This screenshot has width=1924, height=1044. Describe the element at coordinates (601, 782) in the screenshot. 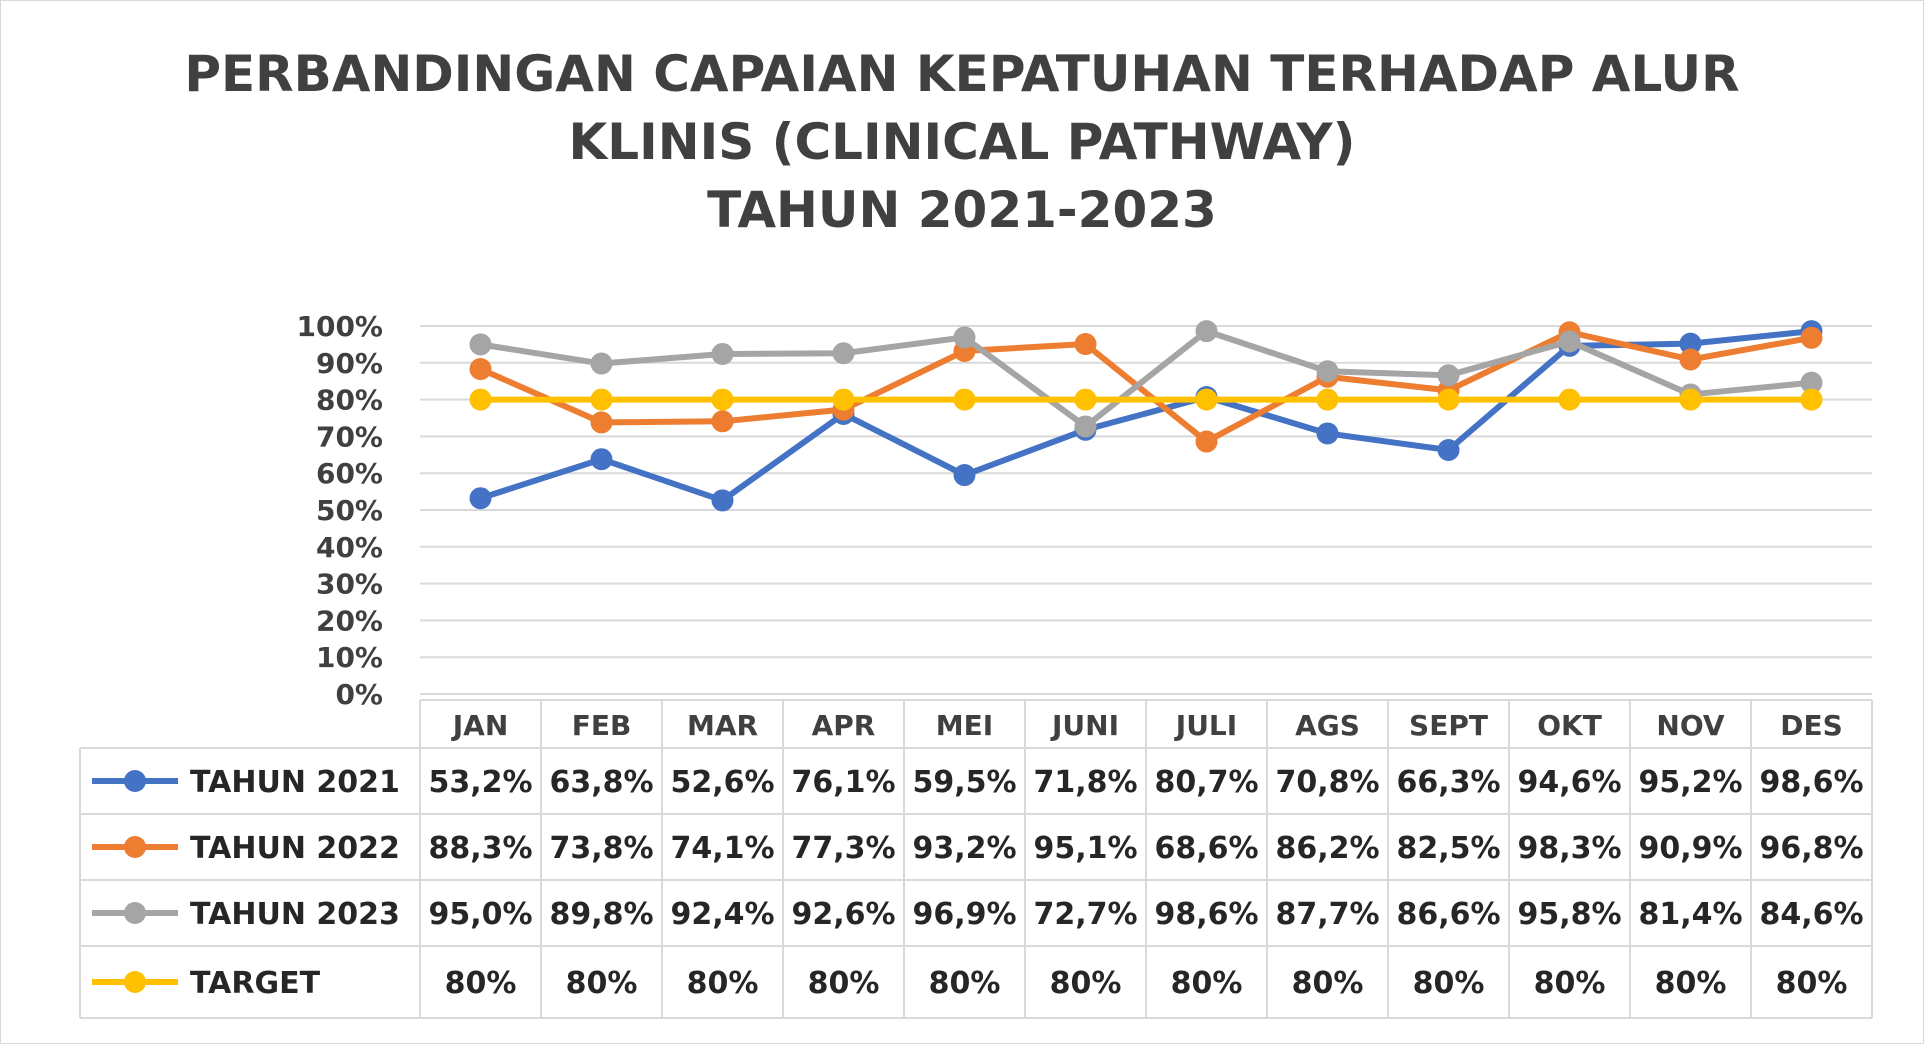

I see `data-label: 63,8%` at that location.